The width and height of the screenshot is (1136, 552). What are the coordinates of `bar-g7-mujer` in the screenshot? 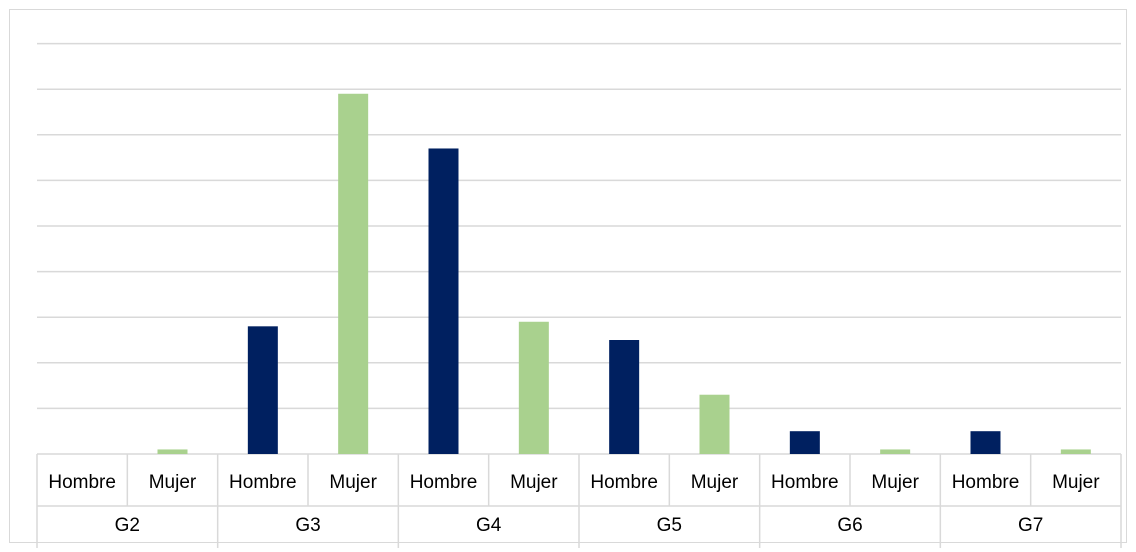 It's located at (1075, 451).